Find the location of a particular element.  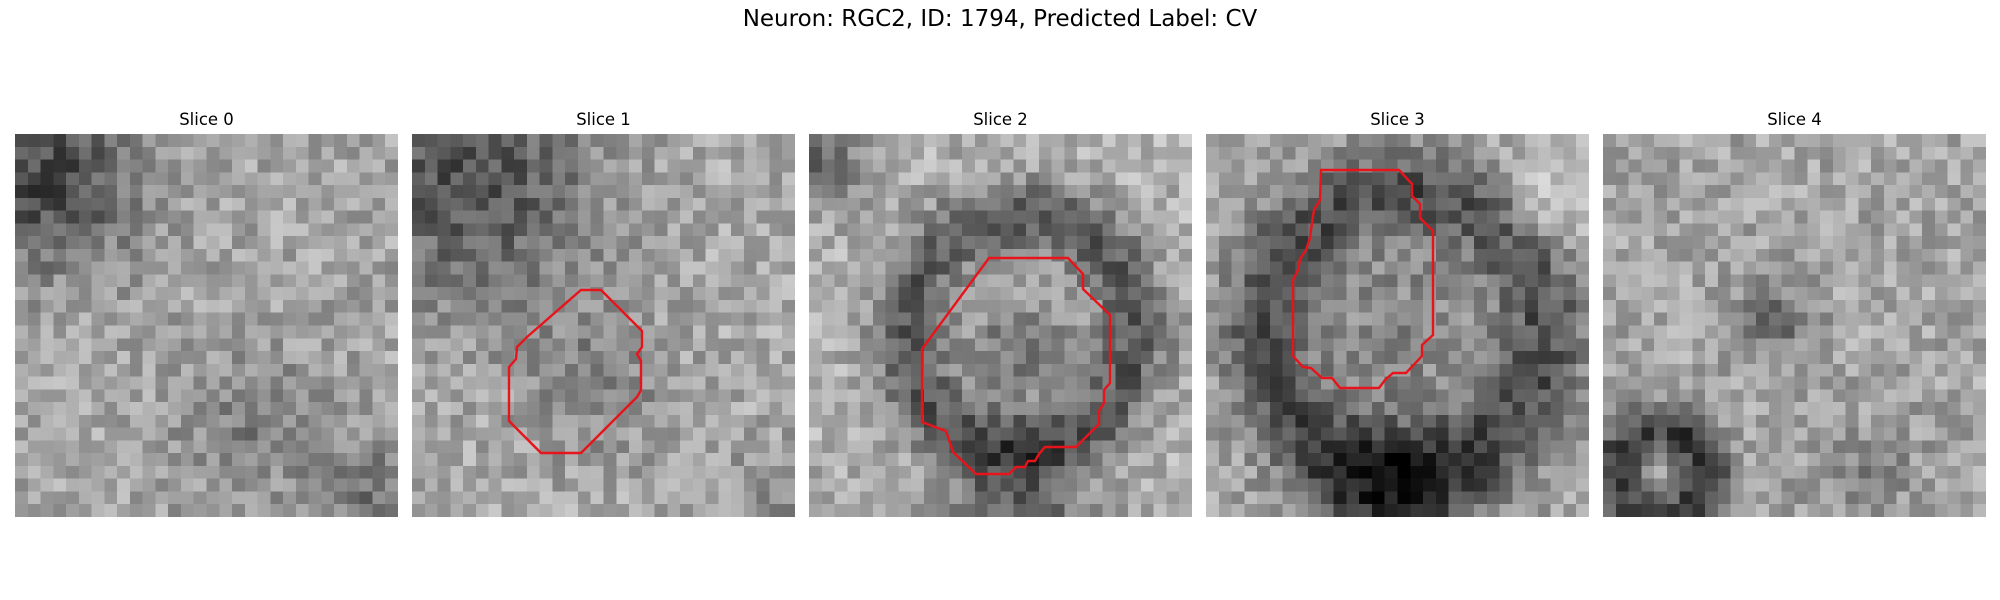

slice-panel-3: Slice 3 is located at coordinates (1397, 315).